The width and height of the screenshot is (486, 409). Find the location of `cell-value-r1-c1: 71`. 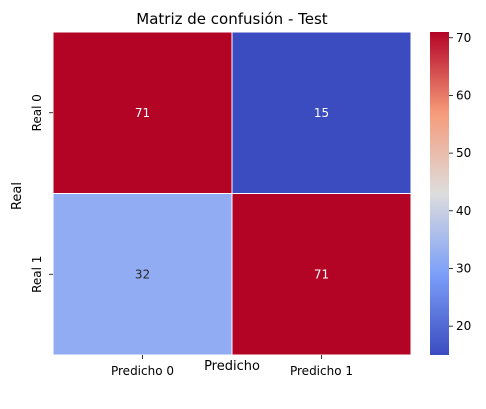

cell-value-r1-c1: 71 is located at coordinates (321, 274).